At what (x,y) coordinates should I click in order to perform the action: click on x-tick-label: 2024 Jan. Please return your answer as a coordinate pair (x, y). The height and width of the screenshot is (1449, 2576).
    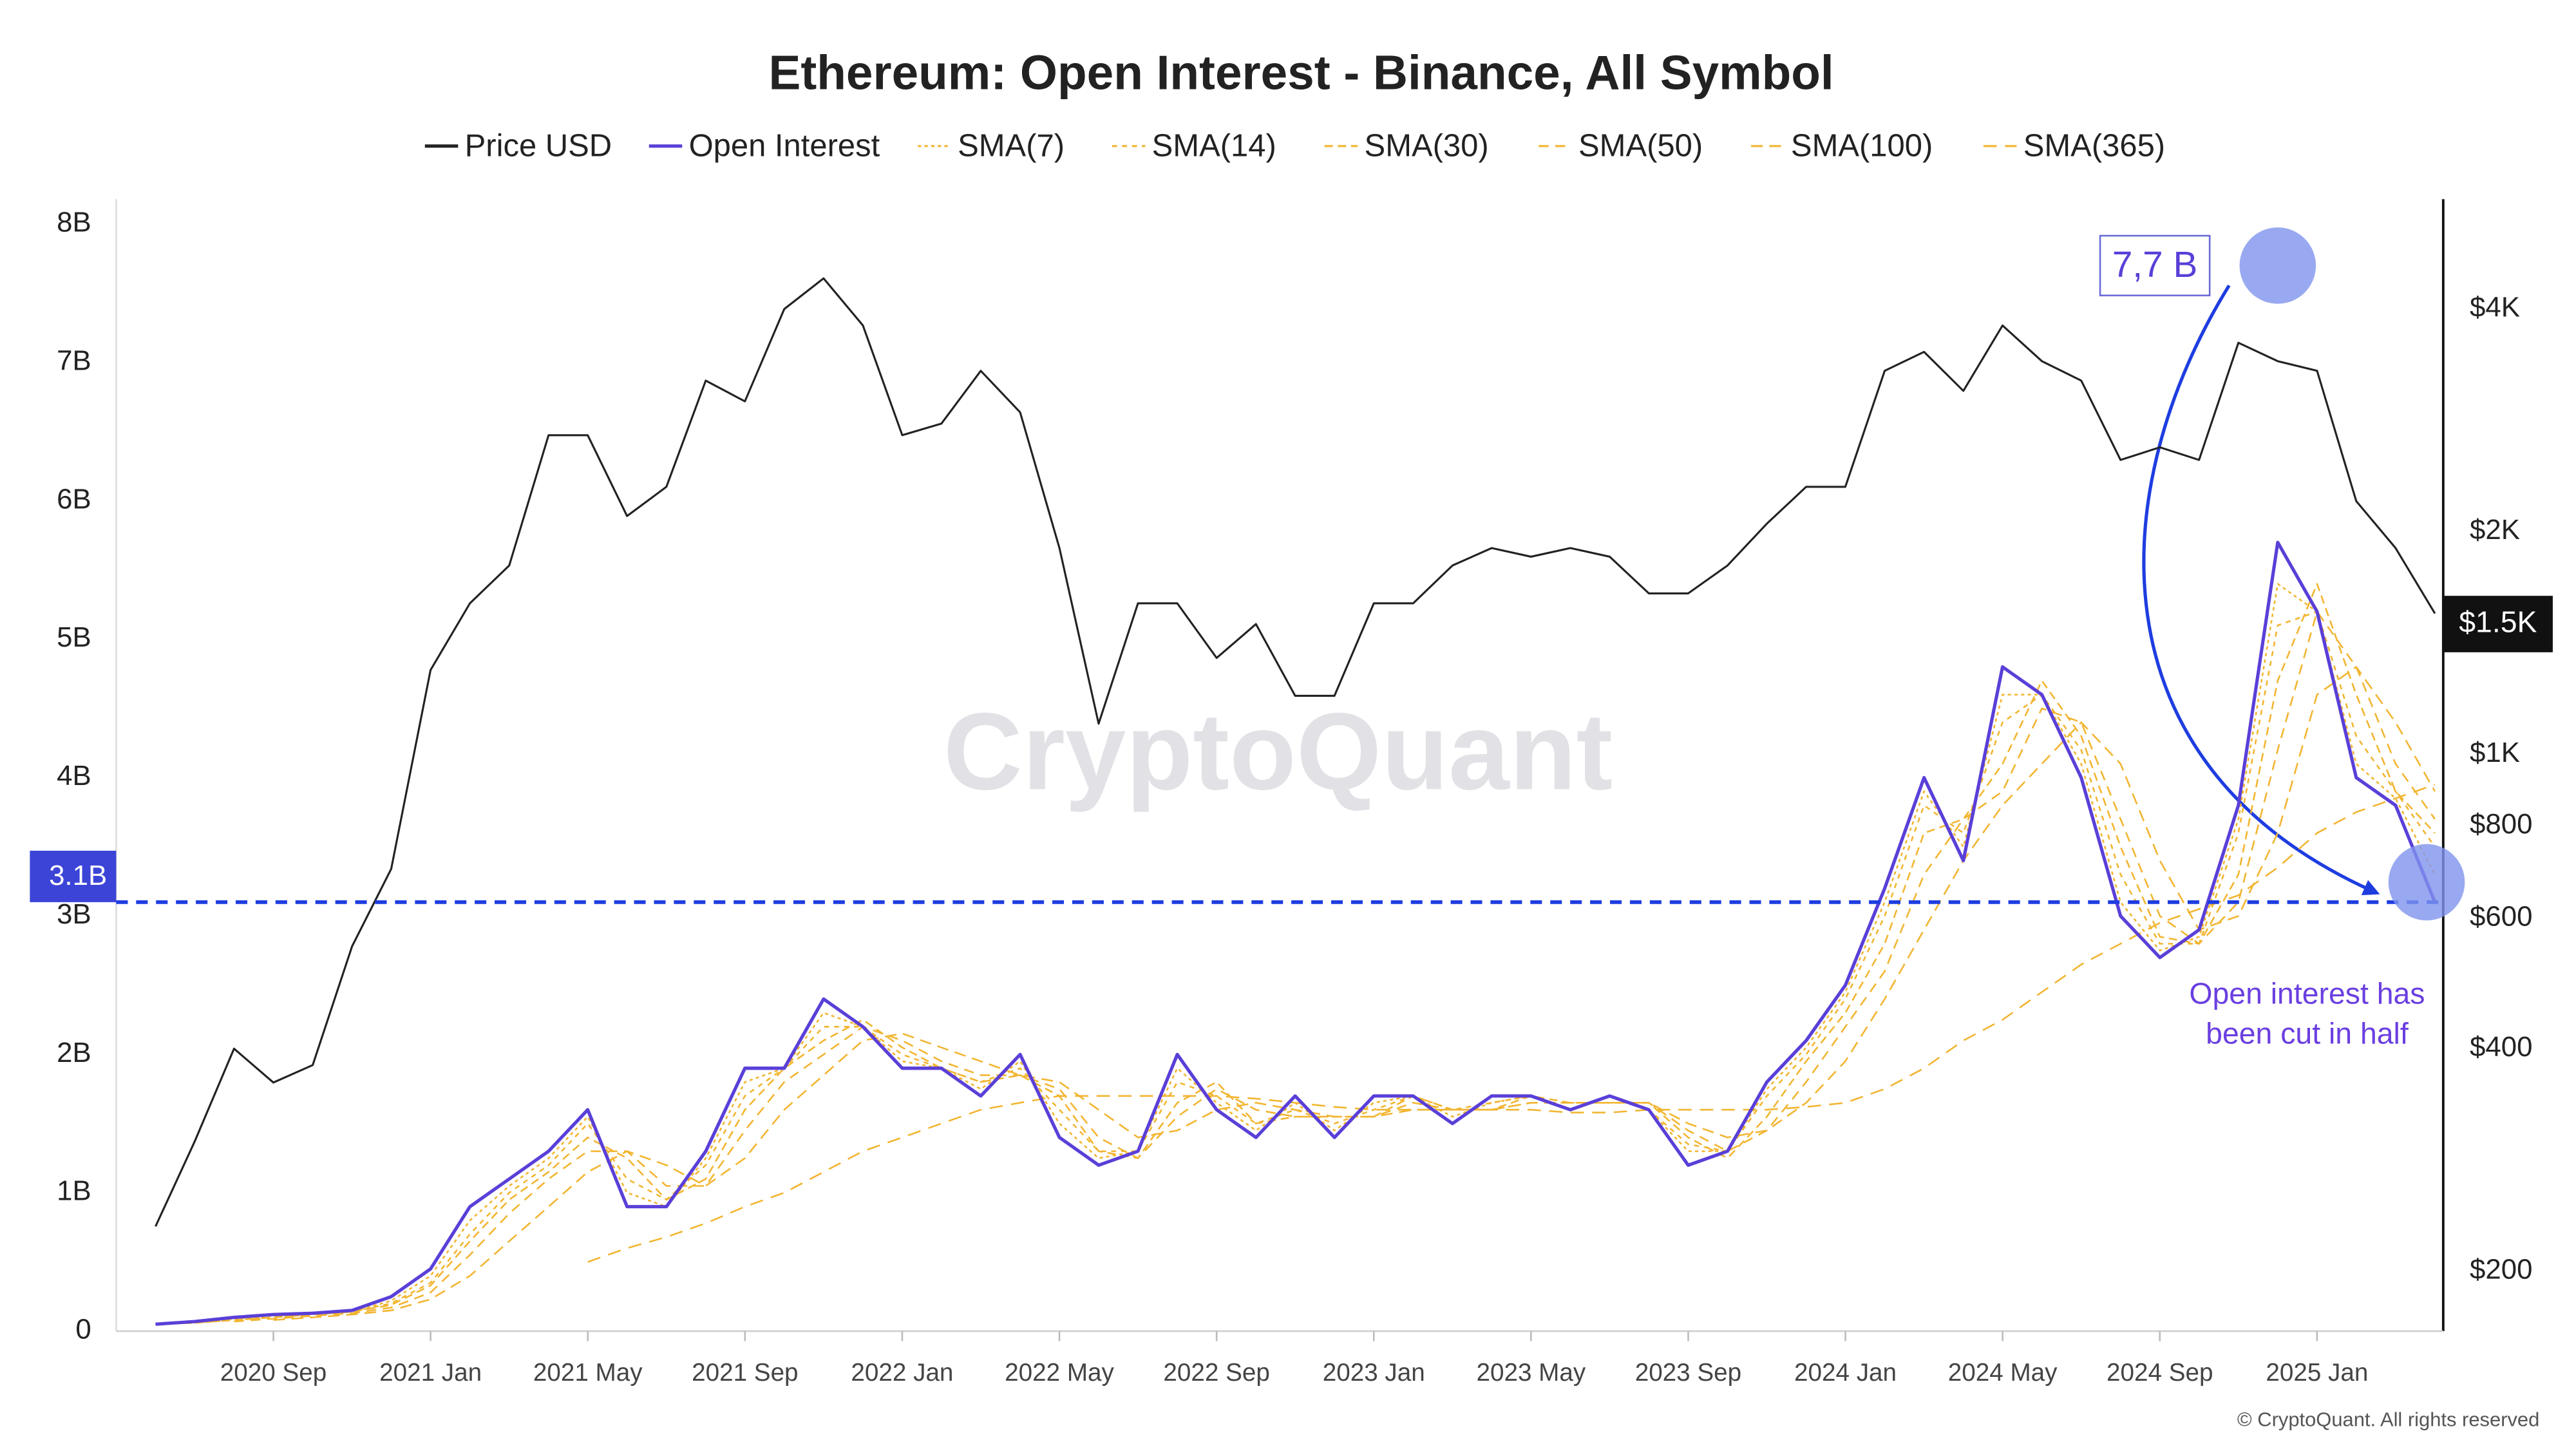
    Looking at the image, I should click on (1845, 1373).